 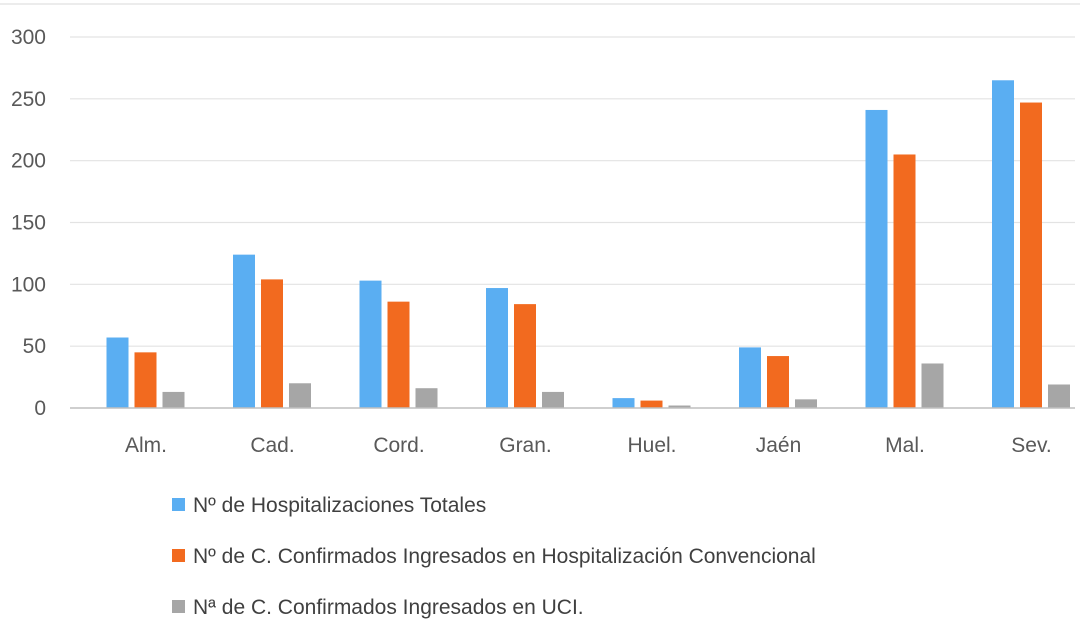 What do you see at coordinates (28, 99) in the screenshot?
I see `y-tick-label: 250` at bounding box center [28, 99].